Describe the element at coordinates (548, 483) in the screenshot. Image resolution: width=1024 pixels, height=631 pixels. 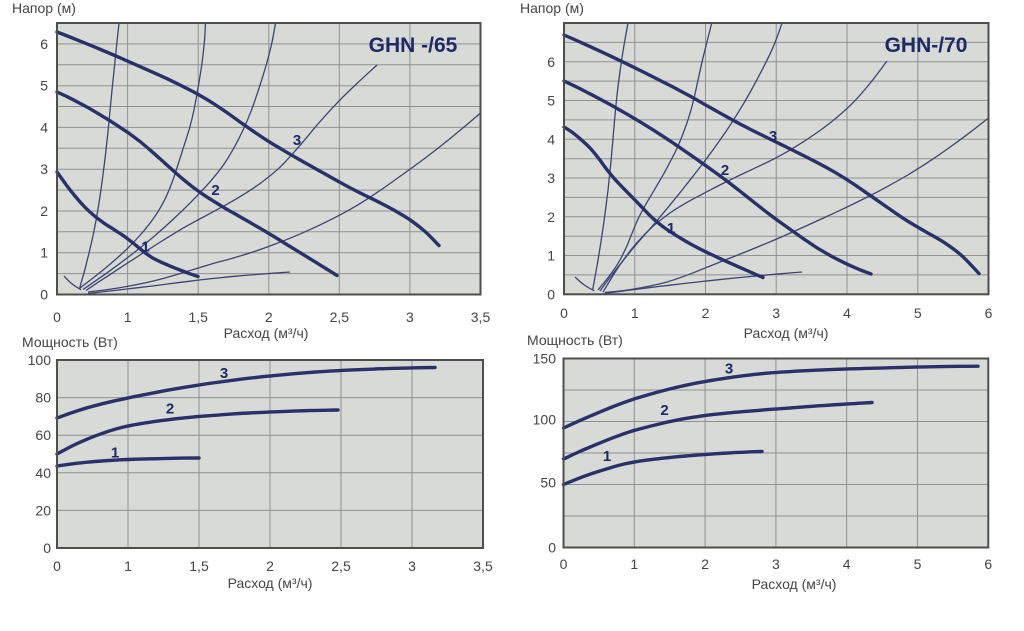
I see `svg-text: 50` at that location.